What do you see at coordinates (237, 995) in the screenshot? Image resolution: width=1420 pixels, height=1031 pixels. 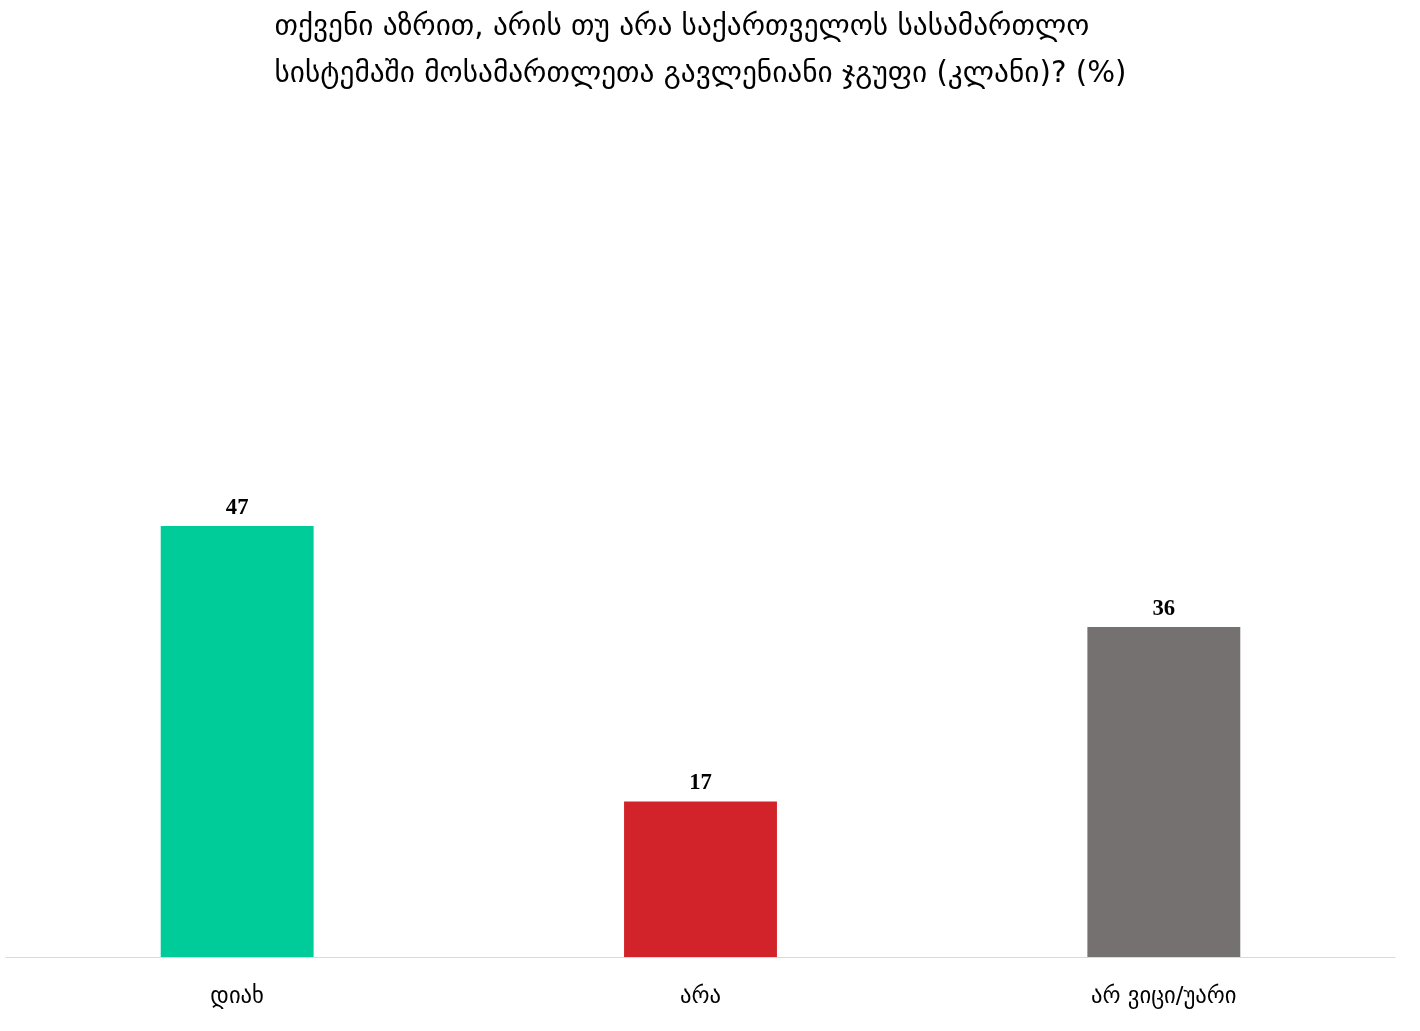 I see `x-tick-label: დიახ` at bounding box center [237, 995].